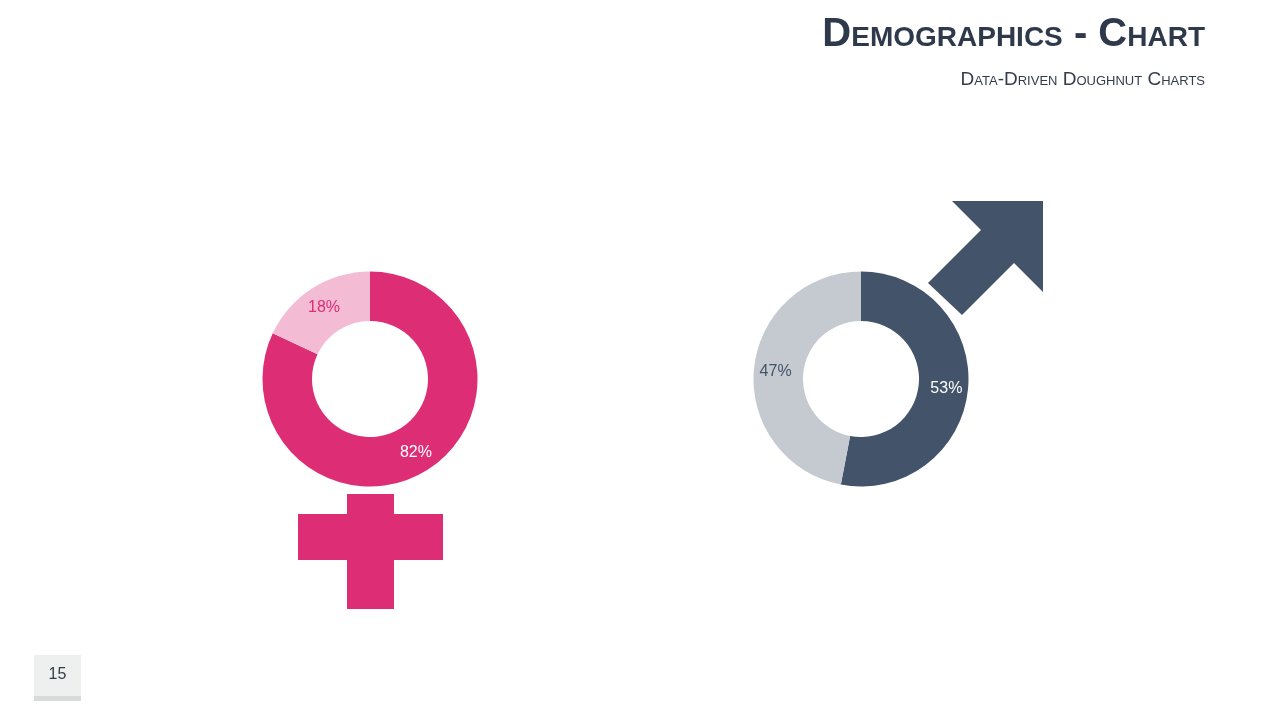 The image size is (1280, 720). I want to click on text: 15, so click(57, 674).